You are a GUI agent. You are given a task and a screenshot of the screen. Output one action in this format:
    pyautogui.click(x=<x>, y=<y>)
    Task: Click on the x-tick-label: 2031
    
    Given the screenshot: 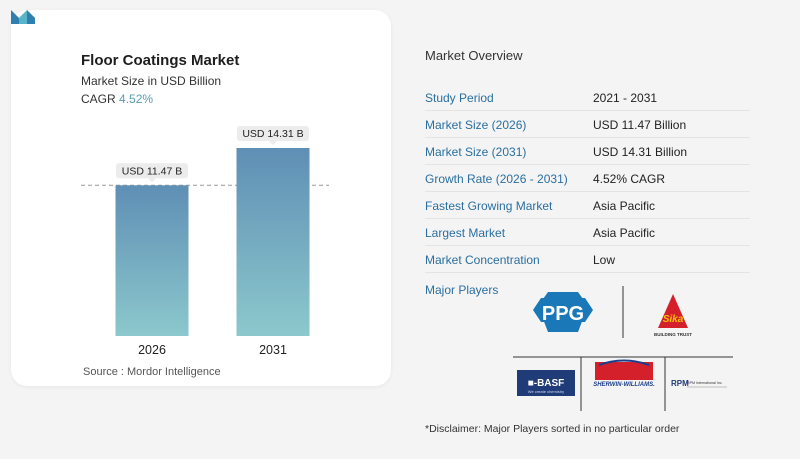 What is the action you would take?
    pyautogui.click(x=273, y=350)
    